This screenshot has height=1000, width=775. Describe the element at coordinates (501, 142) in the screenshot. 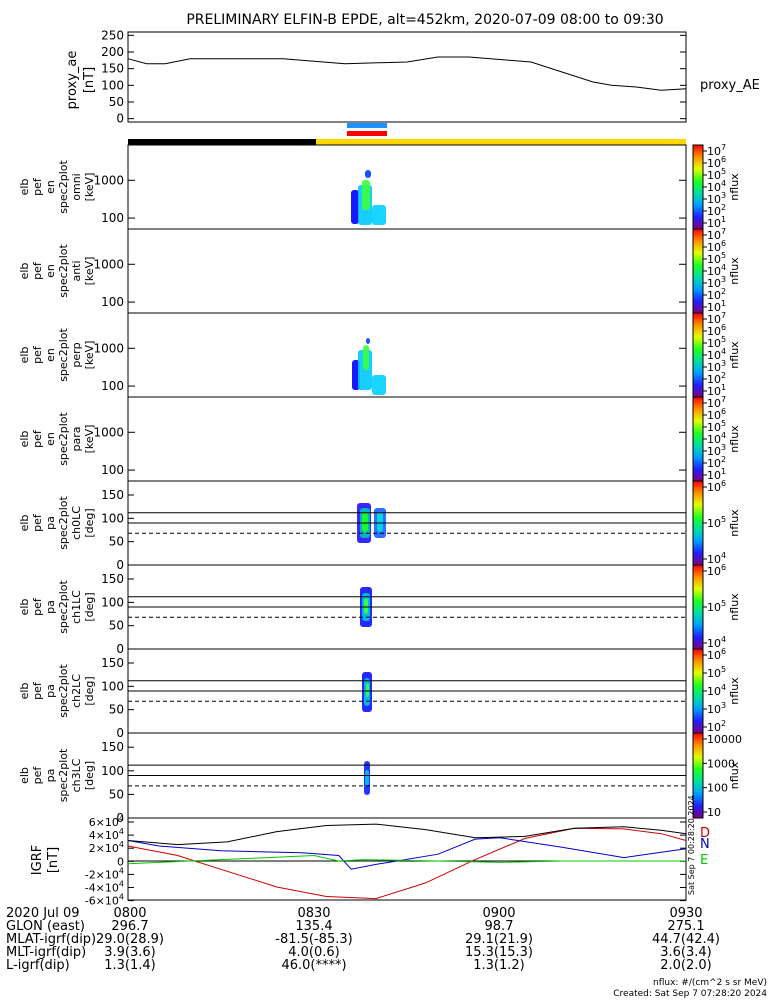

I see `zone-bar-yellow` at that location.